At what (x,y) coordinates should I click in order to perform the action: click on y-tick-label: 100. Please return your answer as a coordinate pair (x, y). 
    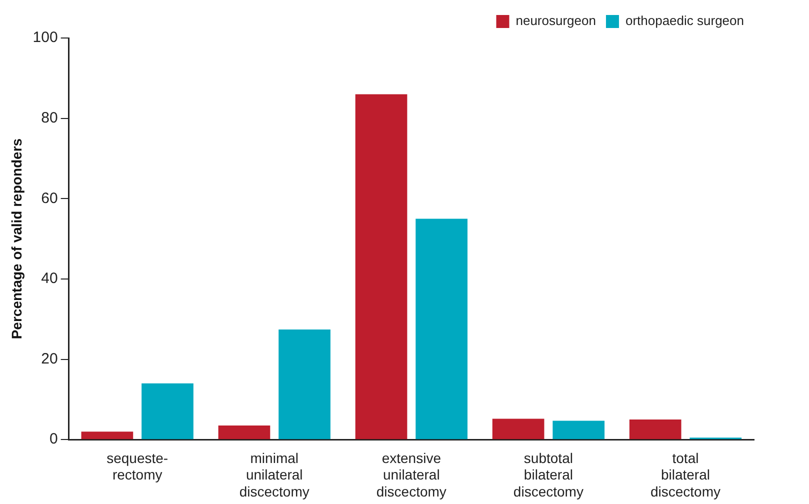
    Looking at the image, I should click on (45, 37).